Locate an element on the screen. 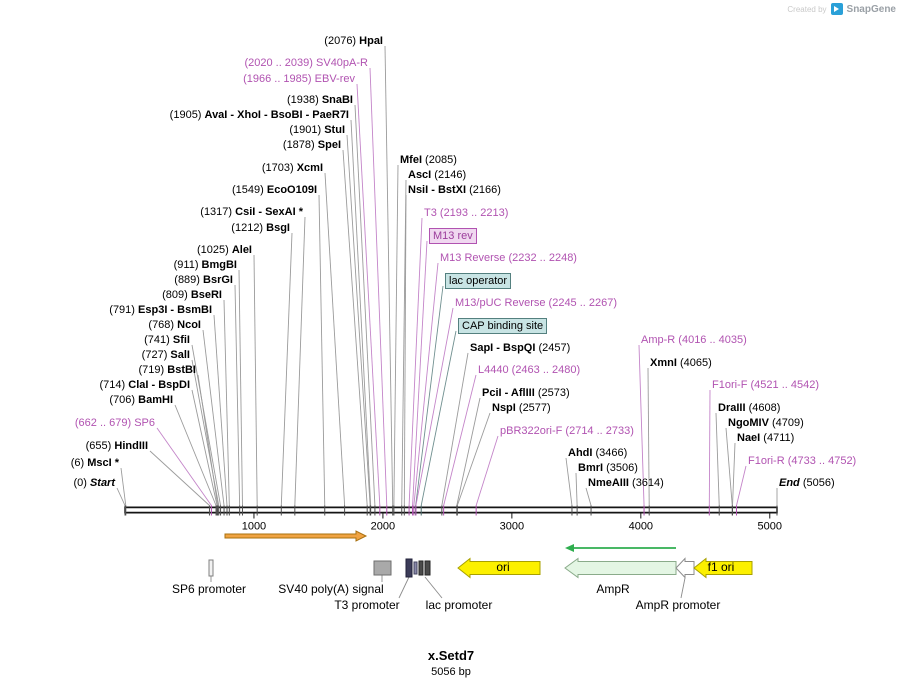 The width and height of the screenshot is (904, 688). ruler-tick-label: 3000 is located at coordinates (512, 527).